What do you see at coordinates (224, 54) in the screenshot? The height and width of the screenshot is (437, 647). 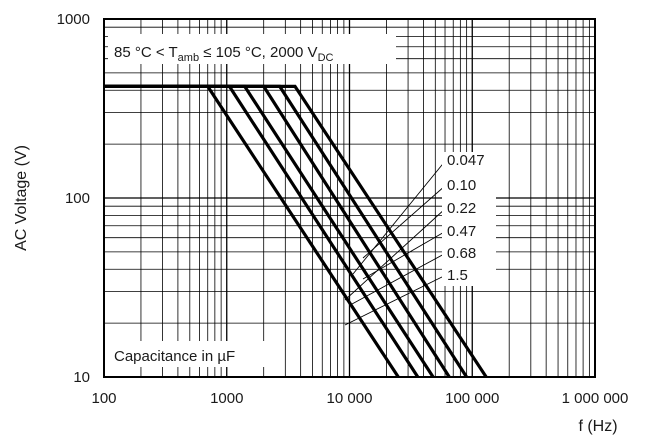 I see `condition-annotation: 85 °C < Tamb ≤ 105 °C, 2000 VDC` at bounding box center [224, 54].